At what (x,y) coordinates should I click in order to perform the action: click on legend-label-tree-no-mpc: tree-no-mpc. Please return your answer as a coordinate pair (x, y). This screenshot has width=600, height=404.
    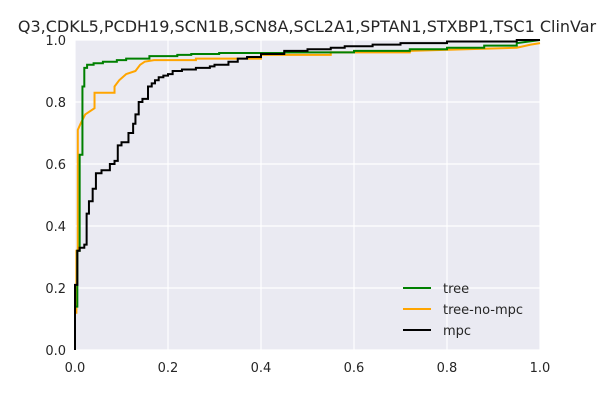
    Looking at the image, I should click on (483, 310).